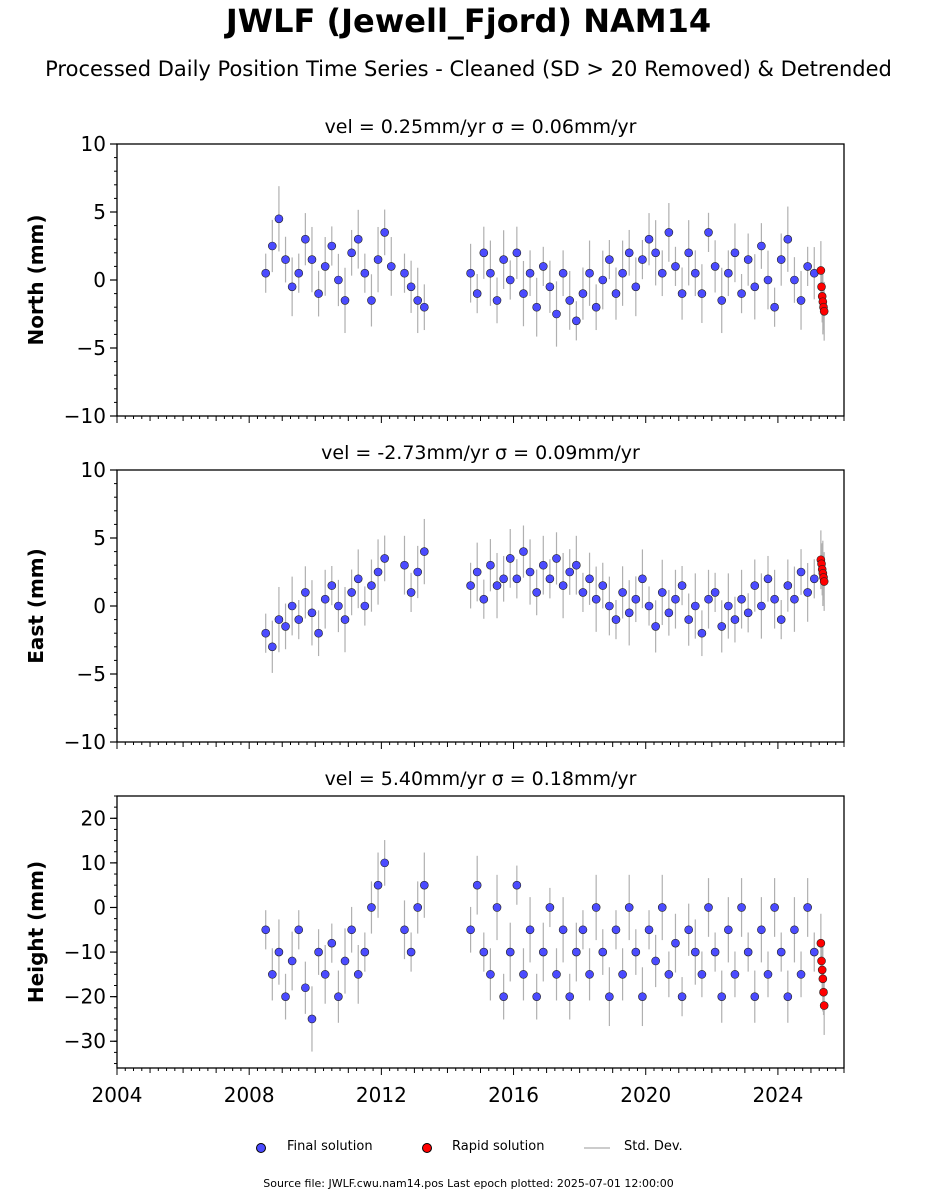 This screenshot has height=1200, width=937. I want to click on panel-2-ytick-label: 5, so click(99, 538).